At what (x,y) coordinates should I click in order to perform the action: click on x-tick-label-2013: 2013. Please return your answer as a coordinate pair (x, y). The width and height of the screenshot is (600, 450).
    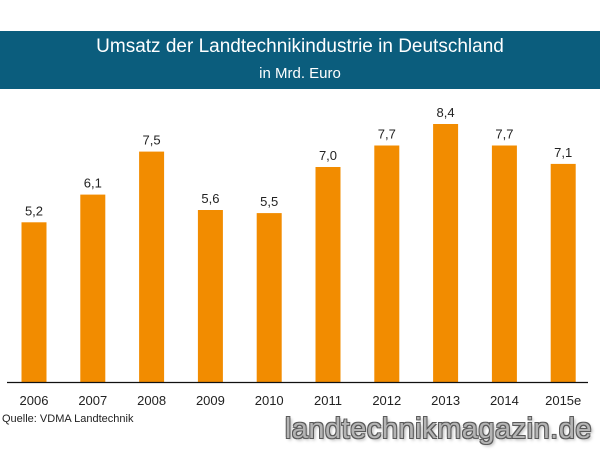
    Looking at the image, I should click on (445, 400).